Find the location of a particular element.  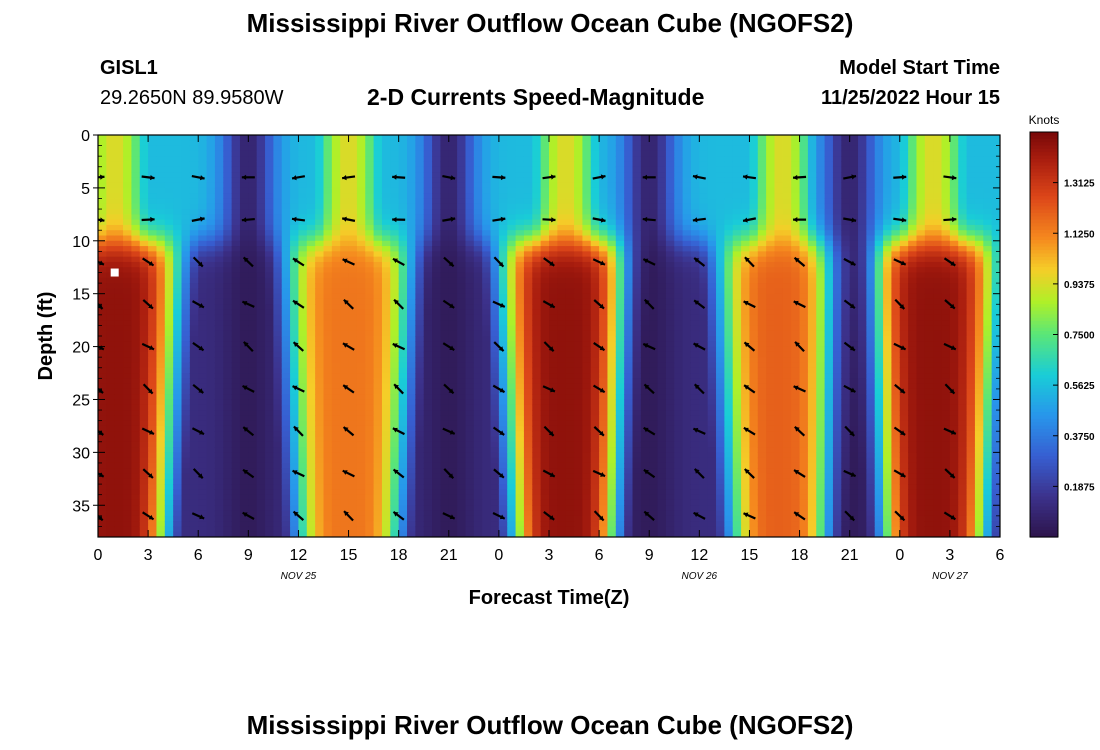

y-tick-label: 10 is located at coordinates (81, 242).